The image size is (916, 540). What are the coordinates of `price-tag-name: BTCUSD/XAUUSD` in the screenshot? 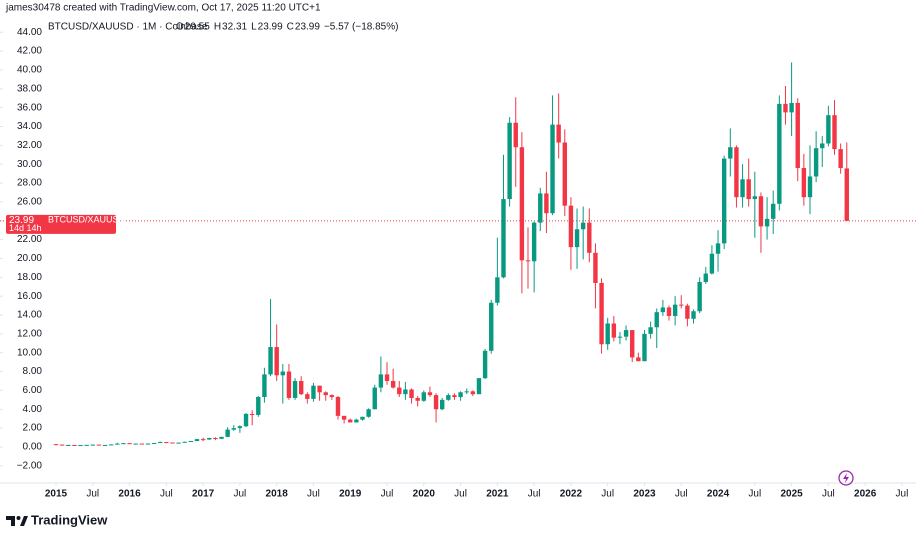 It's located at (87, 220).